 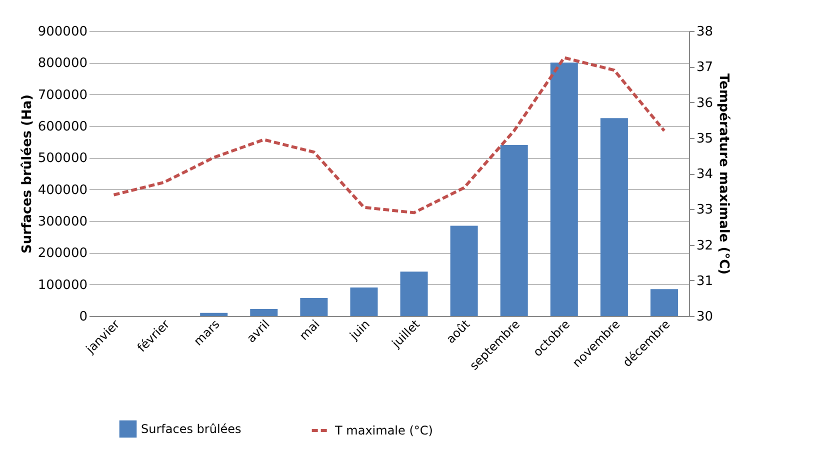 I want to click on y2-tick-label: 32, so click(x=705, y=246).